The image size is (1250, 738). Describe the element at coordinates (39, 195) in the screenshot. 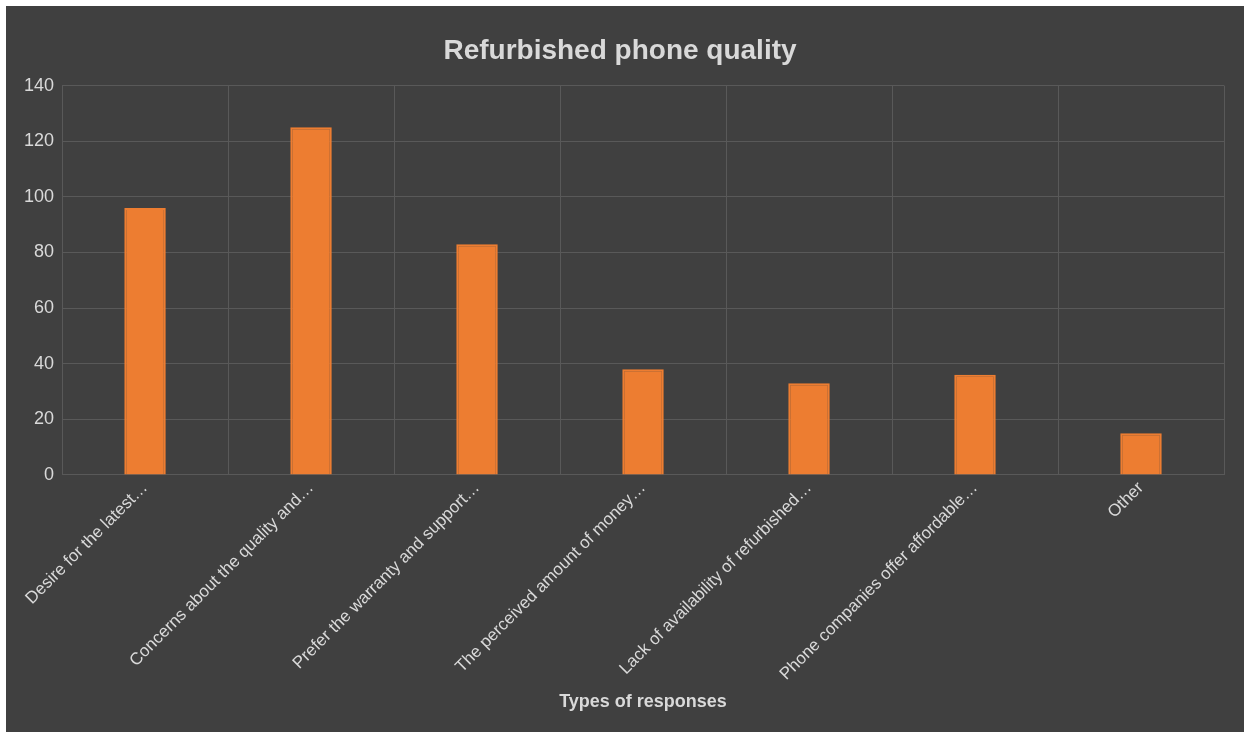

I see `y-tick-label: 100` at that location.